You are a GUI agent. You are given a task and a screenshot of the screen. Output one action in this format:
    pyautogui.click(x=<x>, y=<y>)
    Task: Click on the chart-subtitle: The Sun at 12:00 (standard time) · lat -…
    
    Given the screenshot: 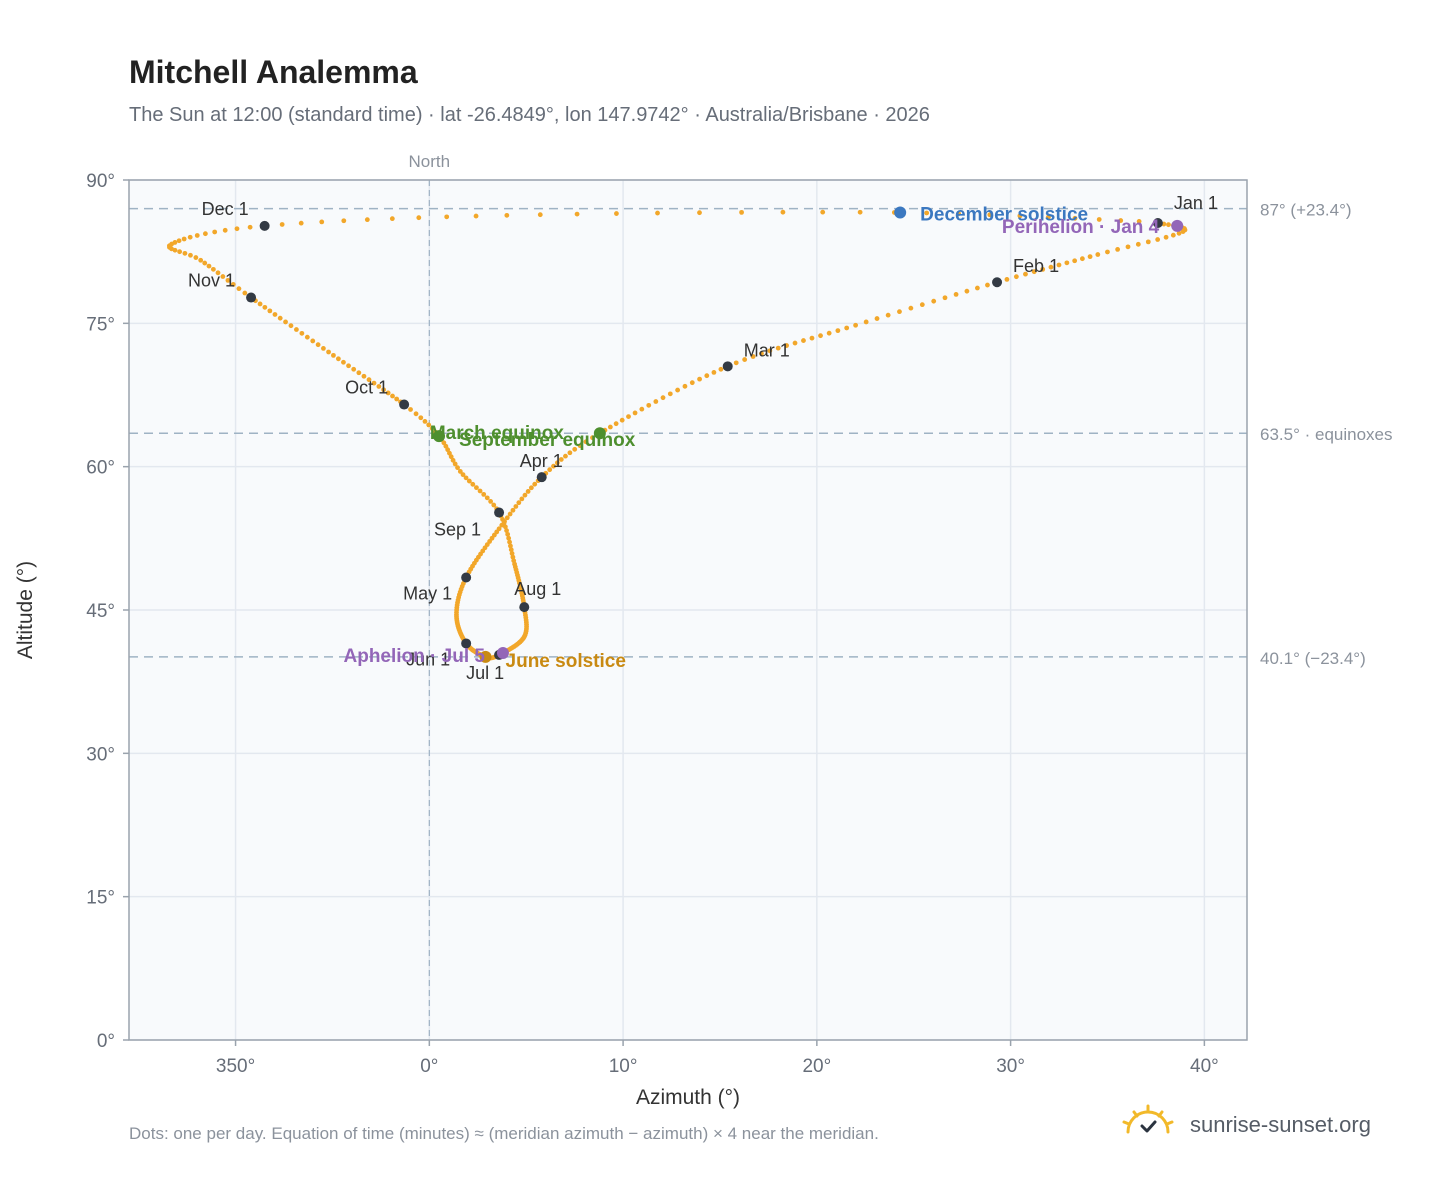 What is the action you would take?
    pyautogui.click(x=529, y=115)
    